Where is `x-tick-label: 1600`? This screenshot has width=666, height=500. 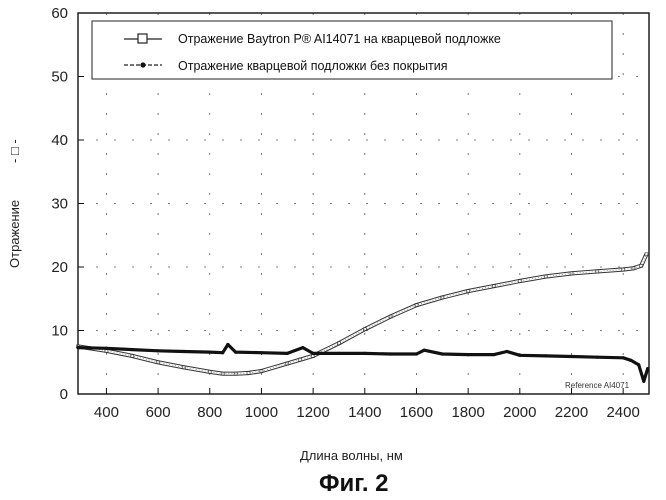
x-tick-label: 1600 is located at coordinates (416, 412).